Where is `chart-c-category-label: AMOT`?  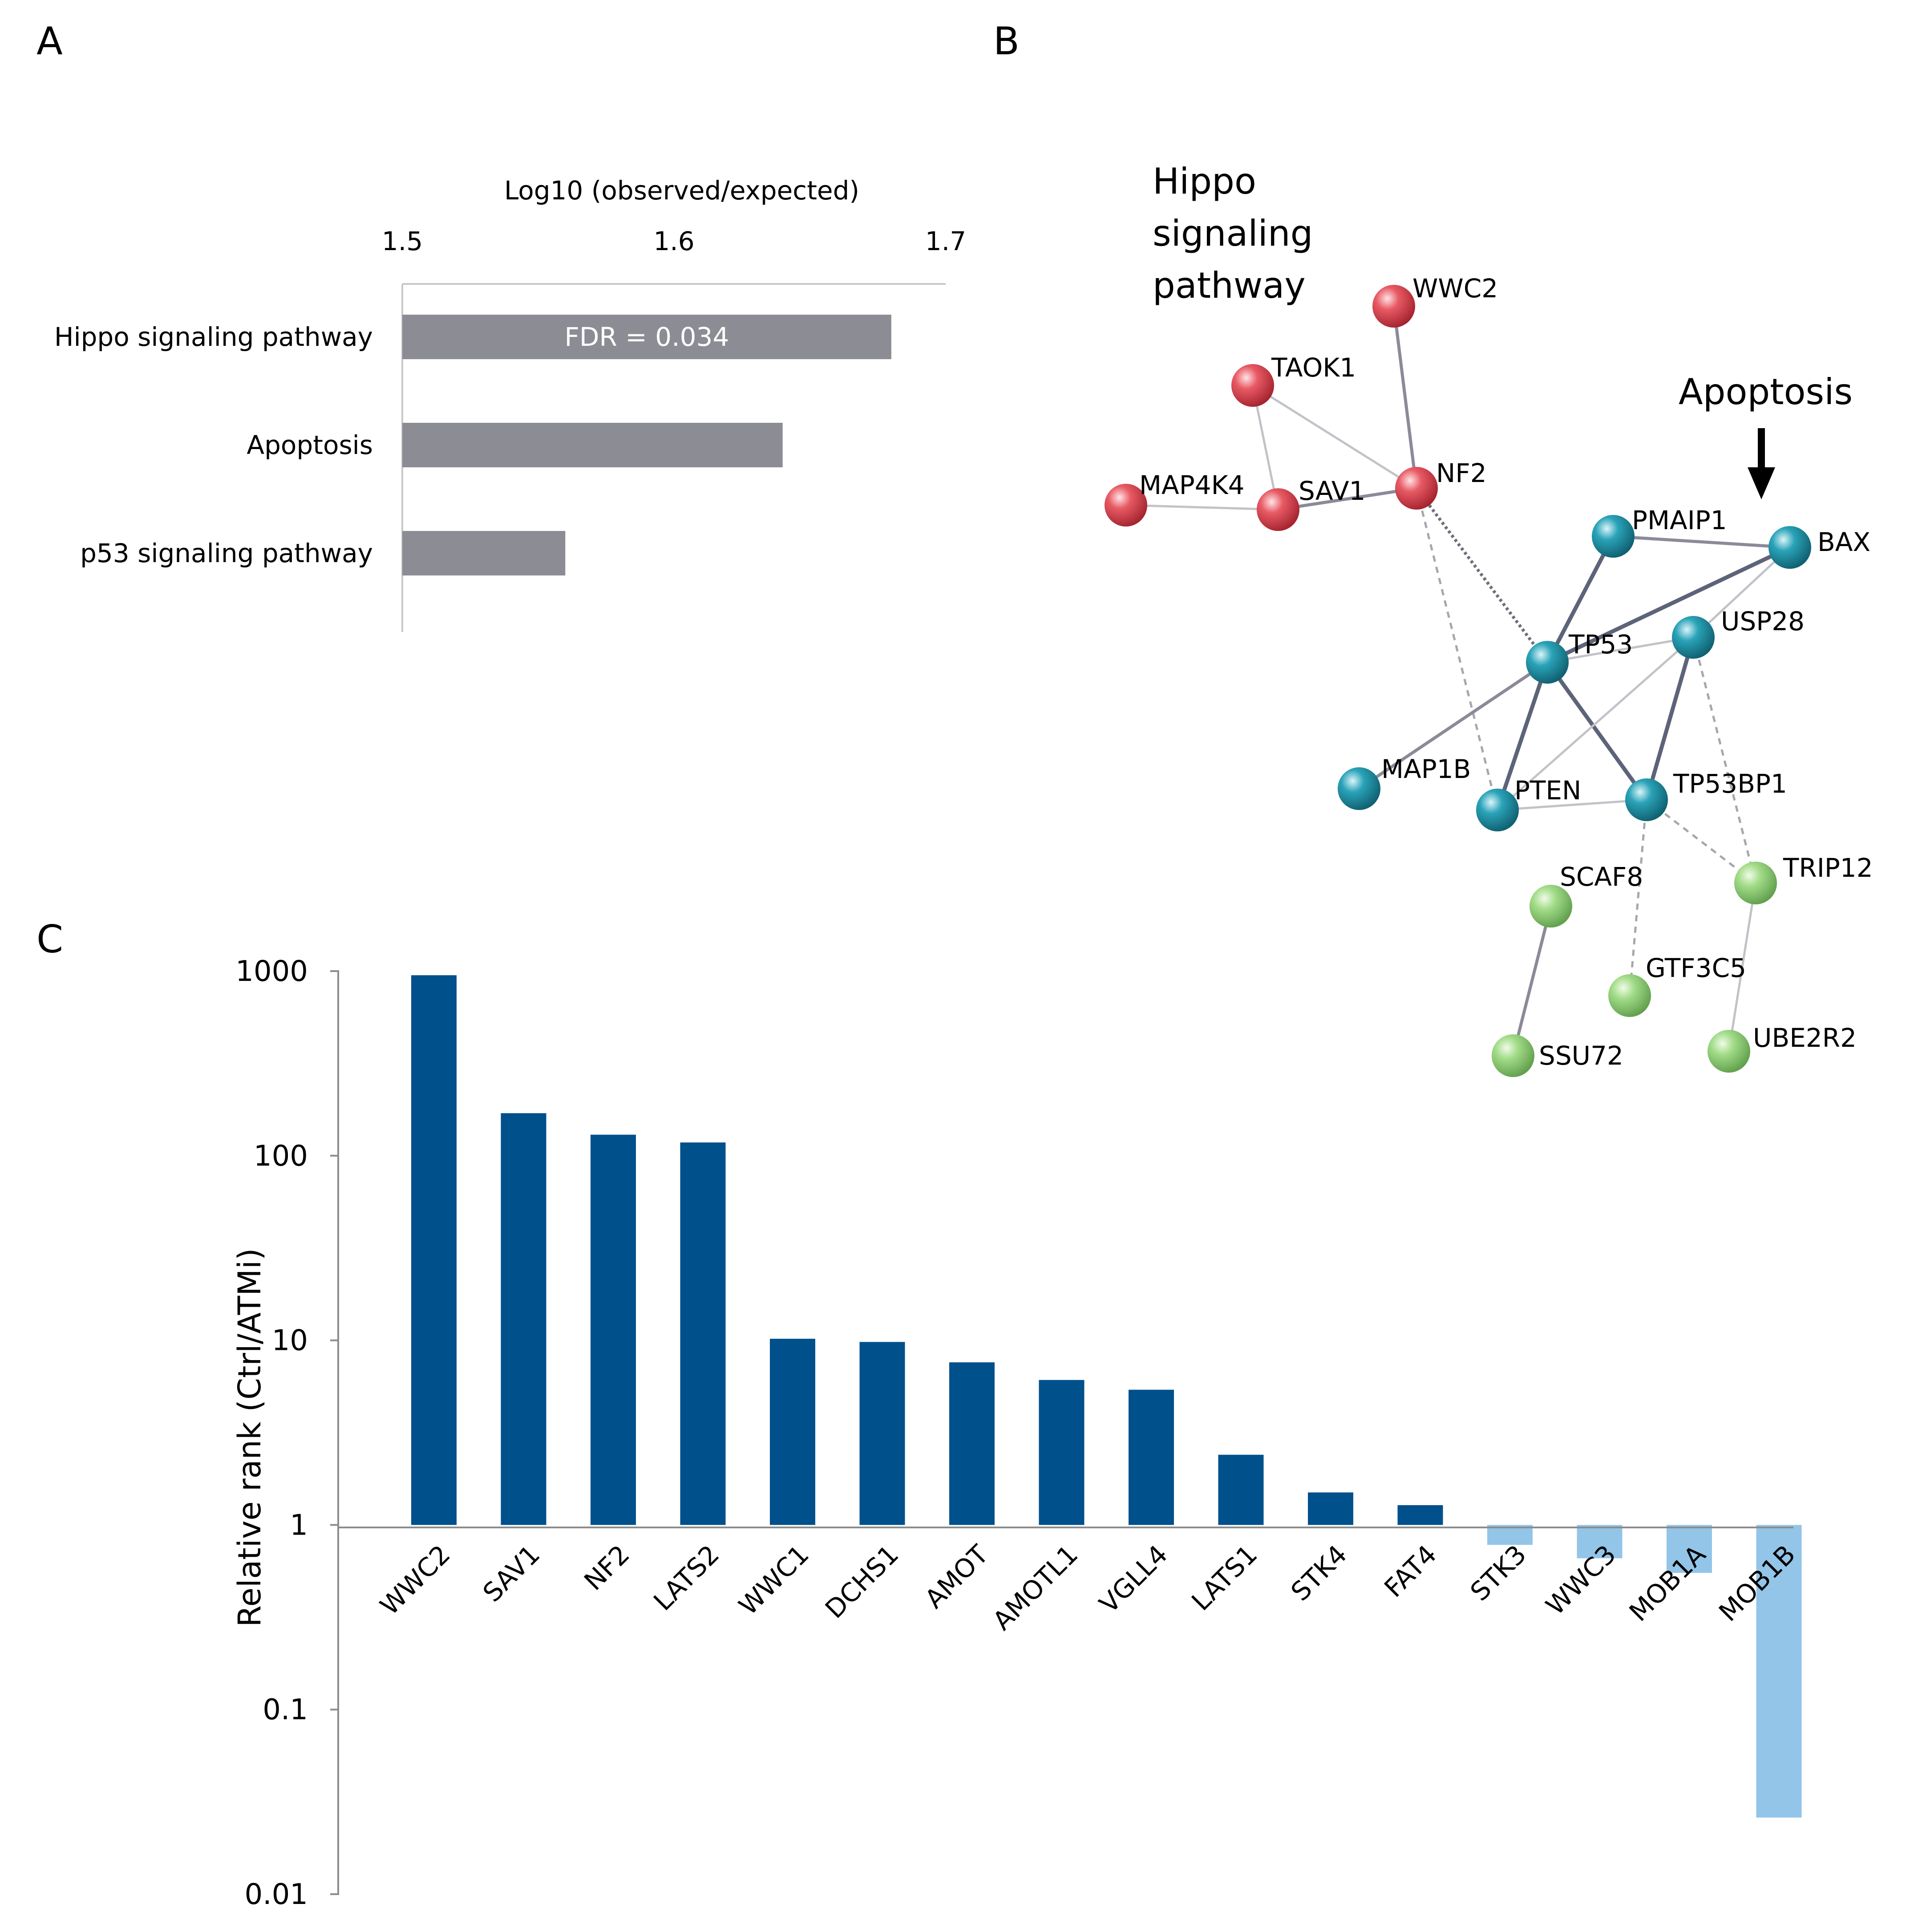 chart-c-category-label: AMOT is located at coordinates (956, 1577).